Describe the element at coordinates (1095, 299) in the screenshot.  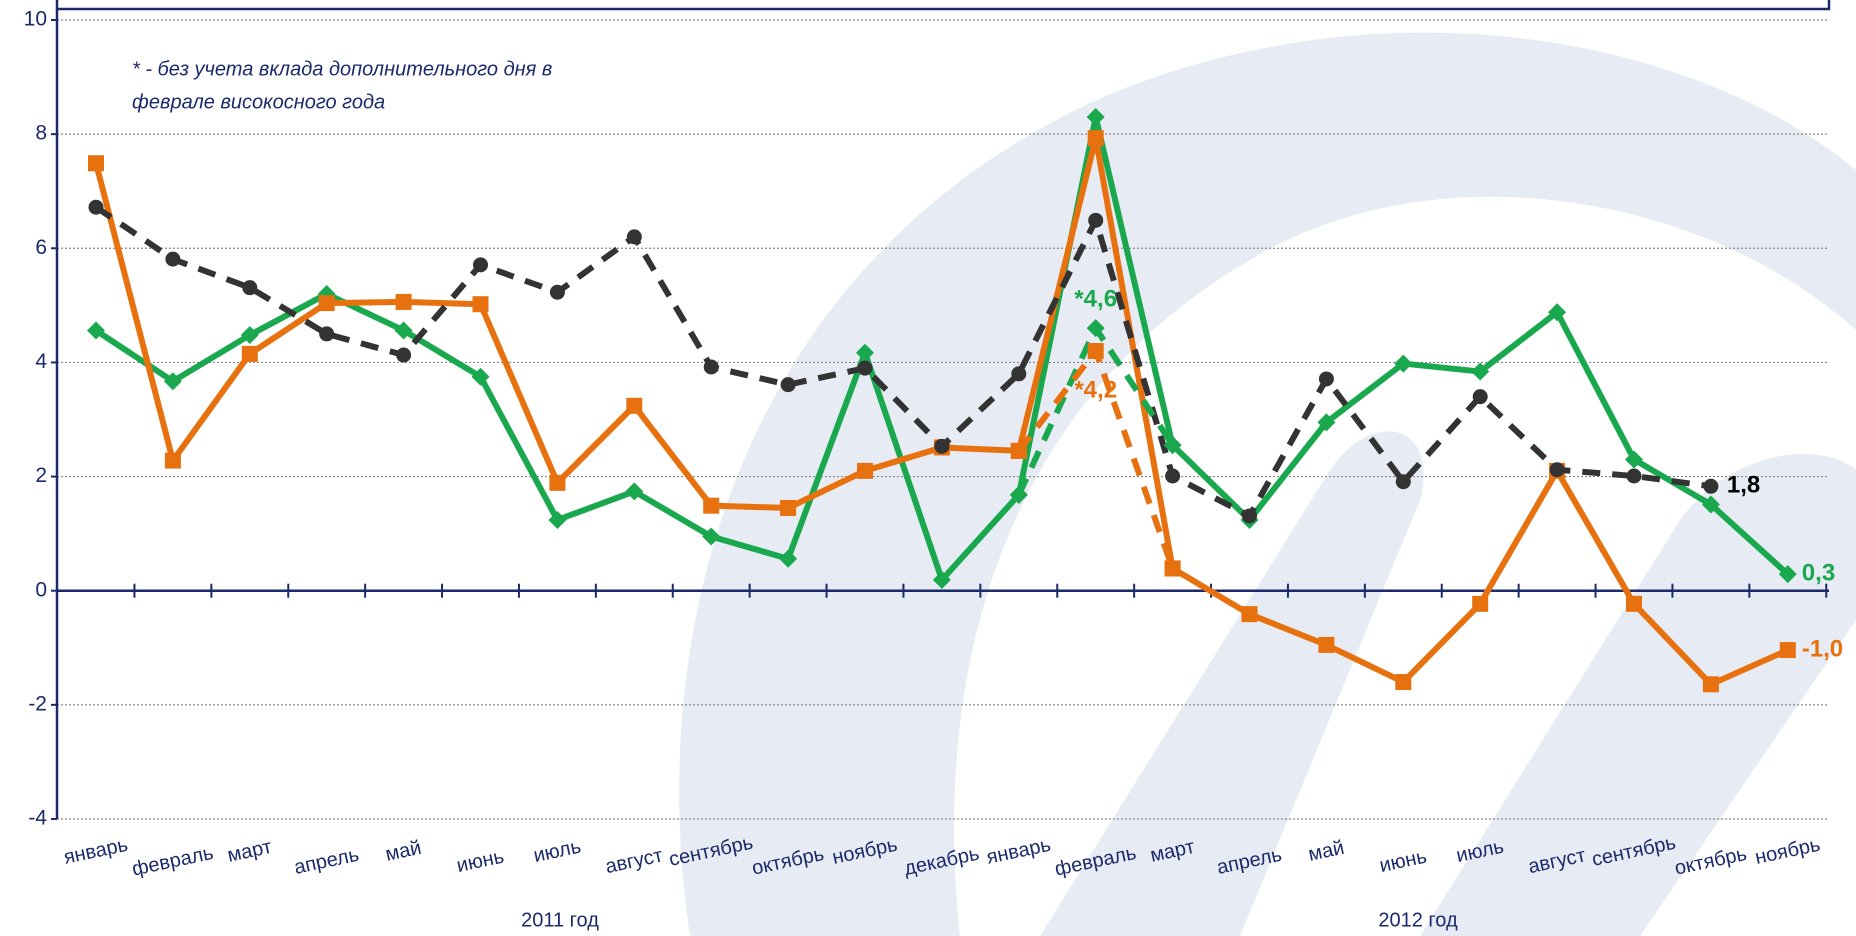
I see `value-label: *4,6` at that location.